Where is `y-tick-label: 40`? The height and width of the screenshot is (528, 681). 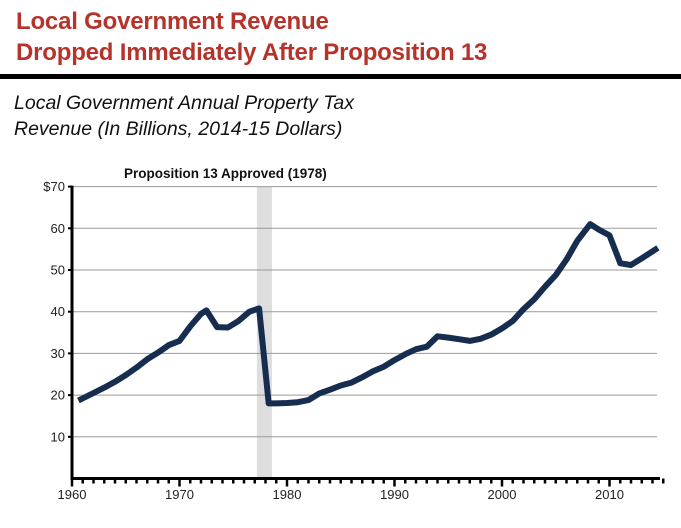
y-tick-label: 40 is located at coordinates (58, 311).